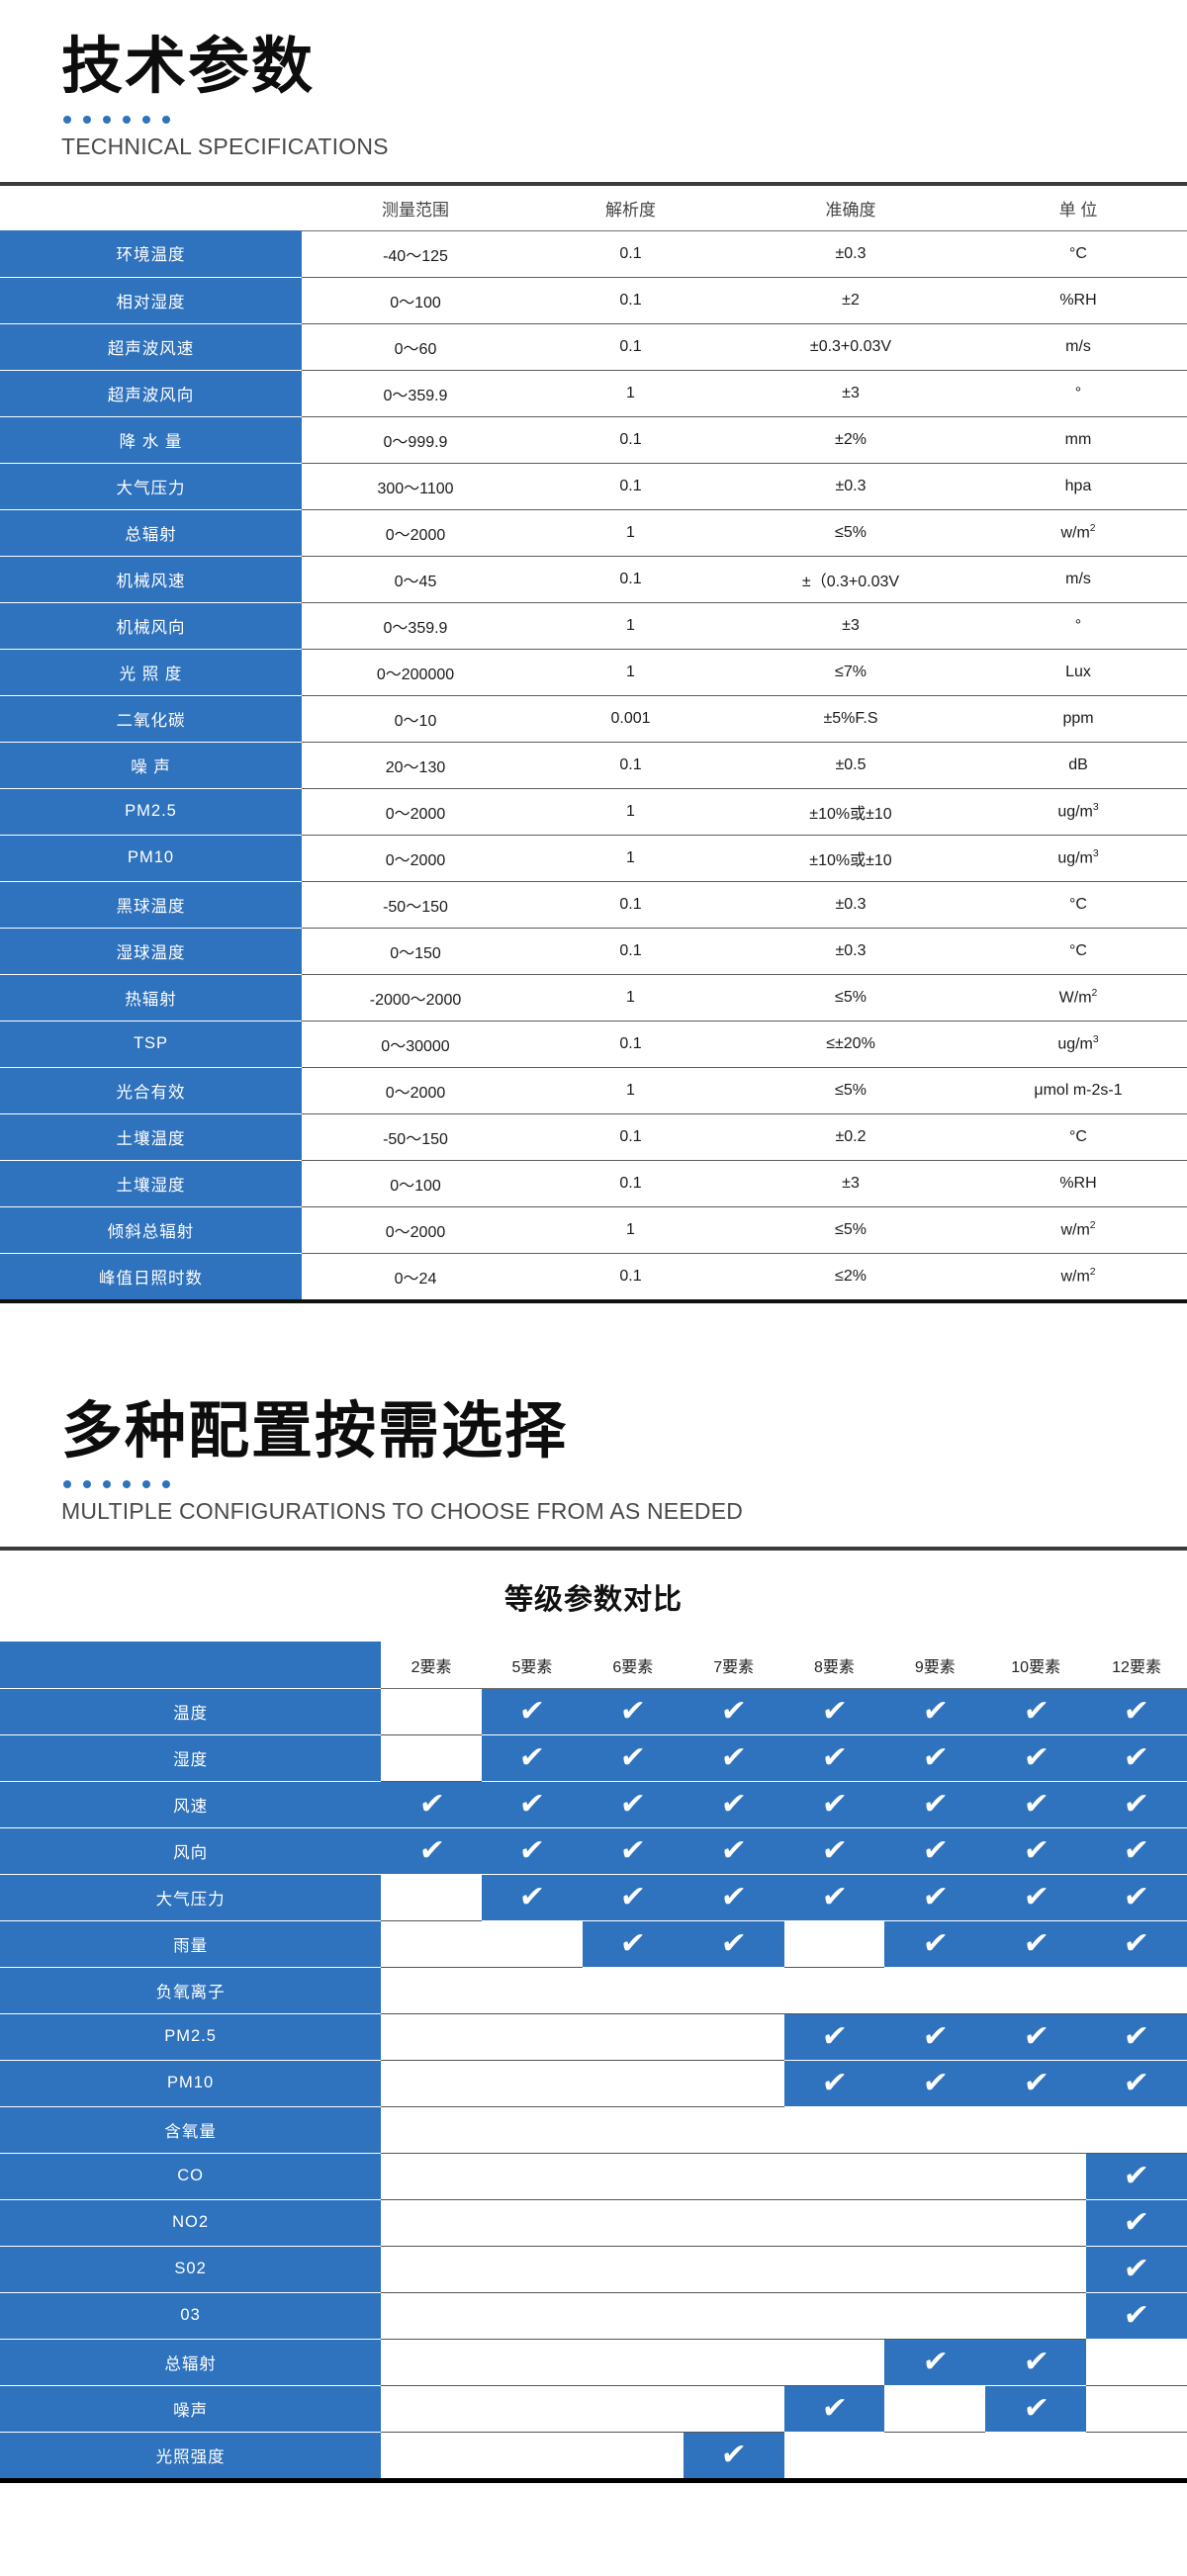  I want to click on table-row: 超声波风向 0～359.9 1 ±3 °, so click(593, 393).